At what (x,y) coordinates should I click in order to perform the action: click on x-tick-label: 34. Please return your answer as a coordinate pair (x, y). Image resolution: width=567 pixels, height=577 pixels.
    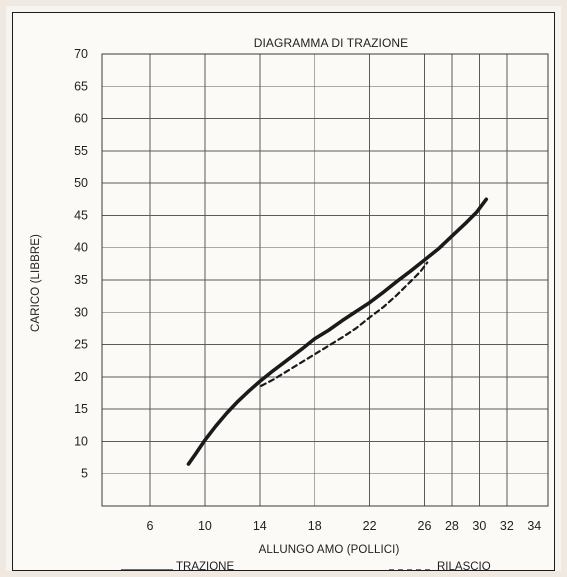
    Looking at the image, I should click on (534, 526).